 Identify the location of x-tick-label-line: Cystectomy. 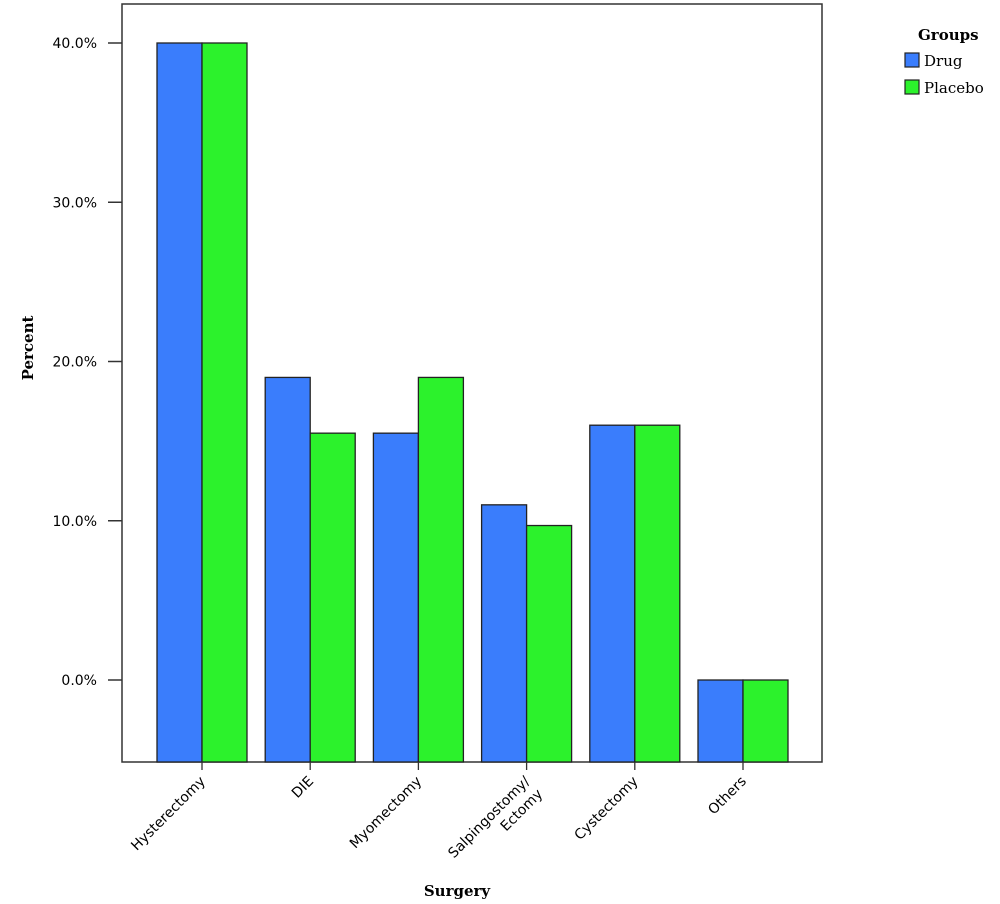
(607, 809).